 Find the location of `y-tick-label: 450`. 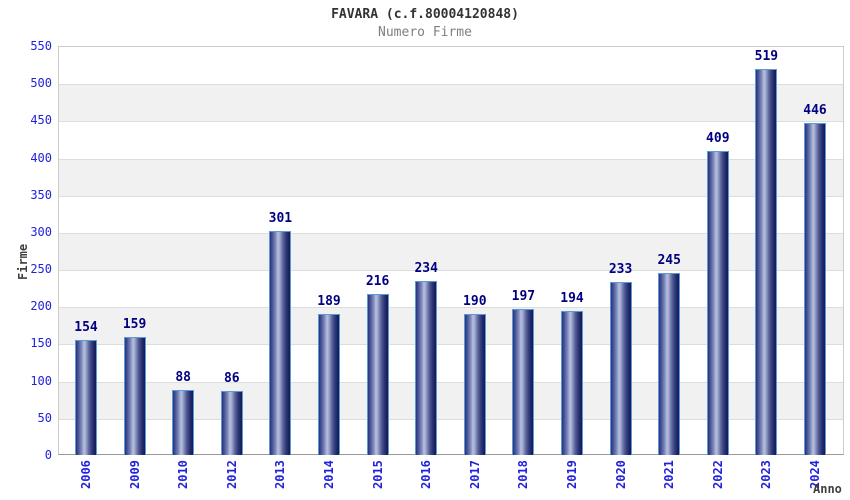

y-tick-label: 450 is located at coordinates (41, 120).